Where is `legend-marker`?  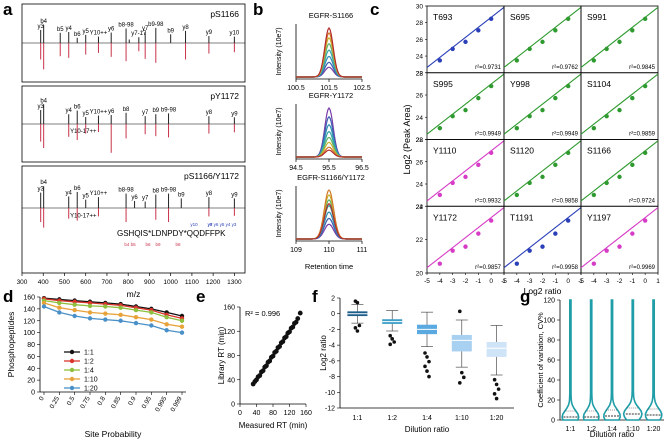
legend-marker is located at coordinates (72, 370).